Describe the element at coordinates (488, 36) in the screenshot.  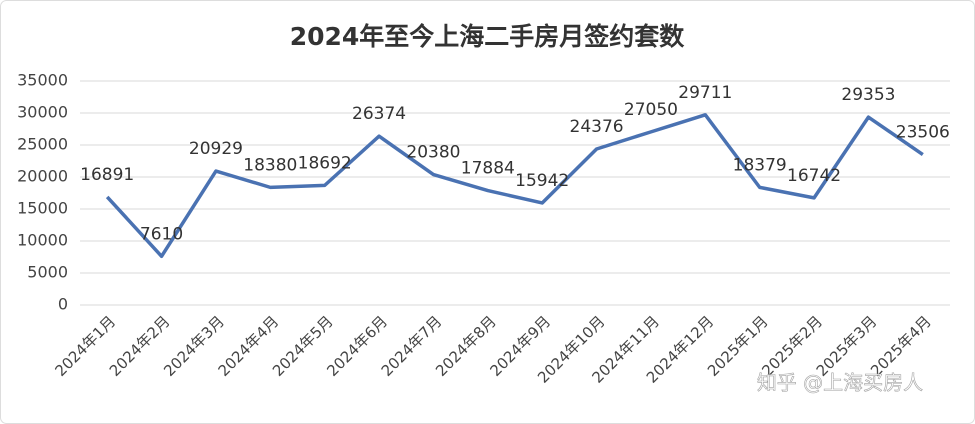
I see `chart-title: 2024年至今上海二手房月签约套数` at that location.